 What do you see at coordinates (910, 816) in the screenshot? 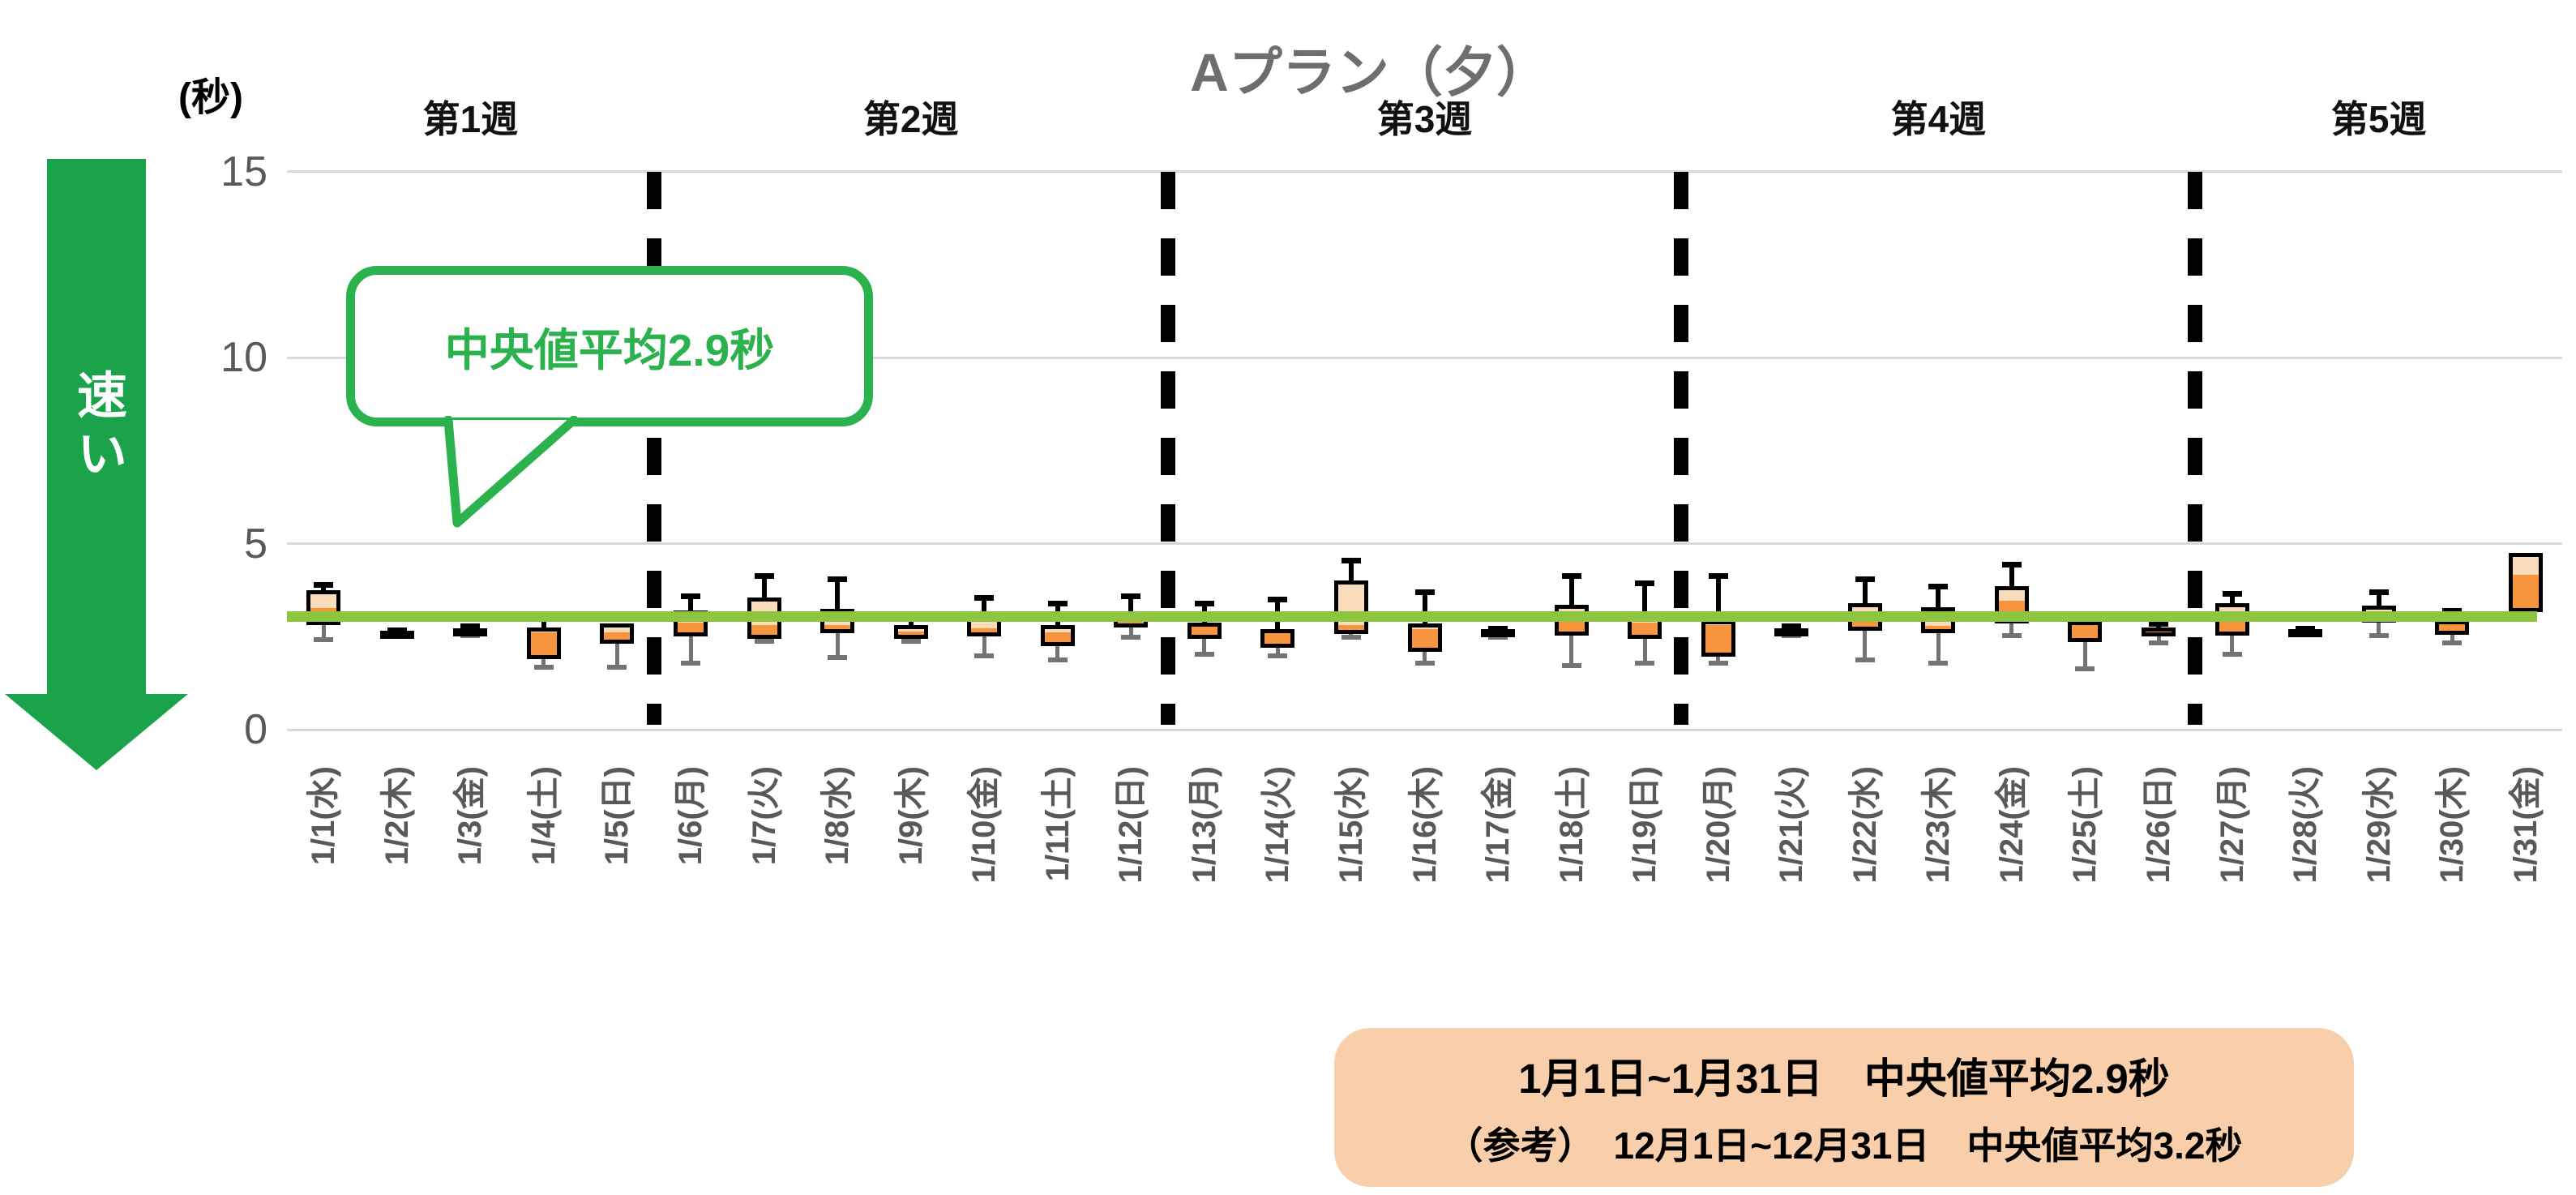
I see `x-axis-label: 1/9(木)` at bounding box center [910, 816].